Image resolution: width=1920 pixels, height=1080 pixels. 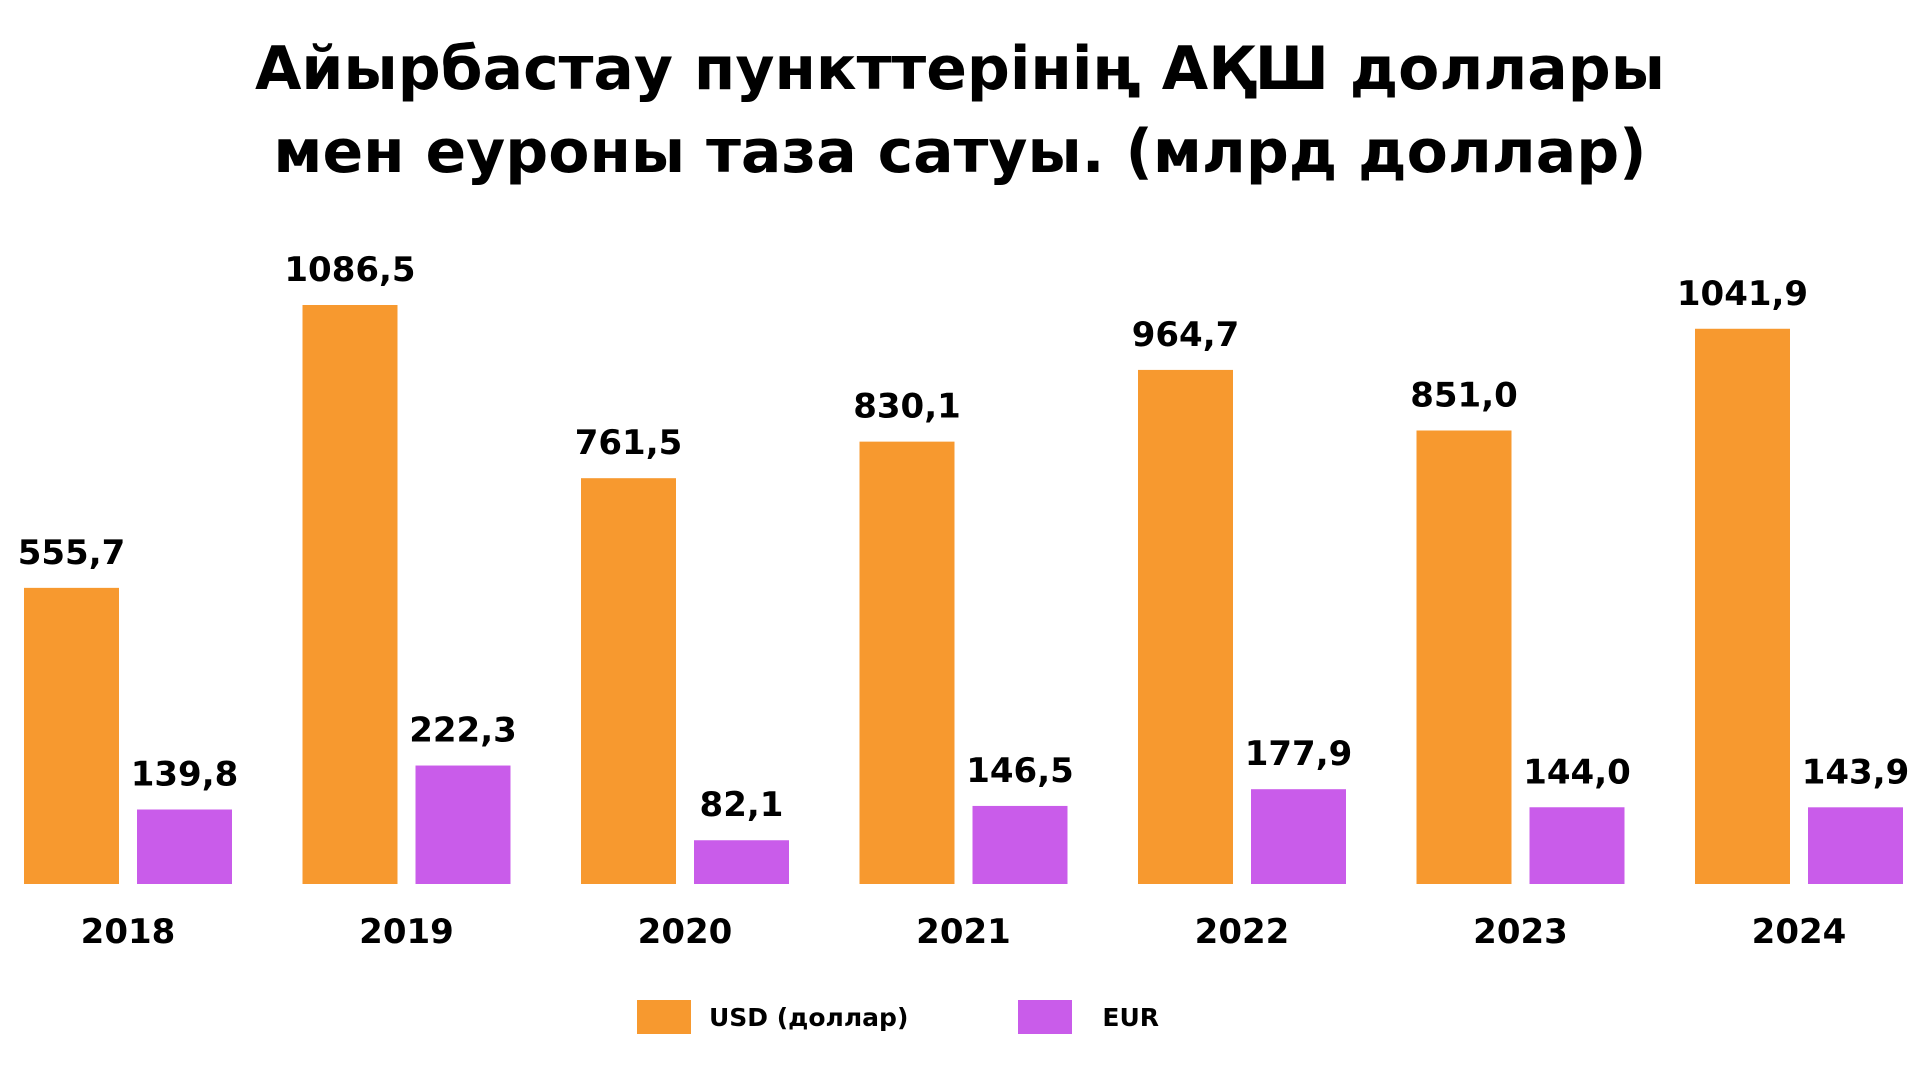 I want to click on category-label-2018: 2018, so click(x=128, y=932).